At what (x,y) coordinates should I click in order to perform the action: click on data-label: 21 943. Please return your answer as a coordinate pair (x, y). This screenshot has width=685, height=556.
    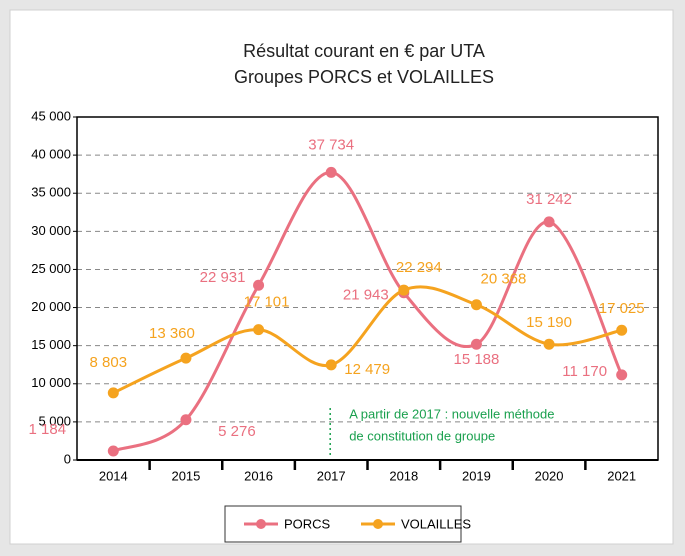
    Looking at the image, I should click on (366, 295).